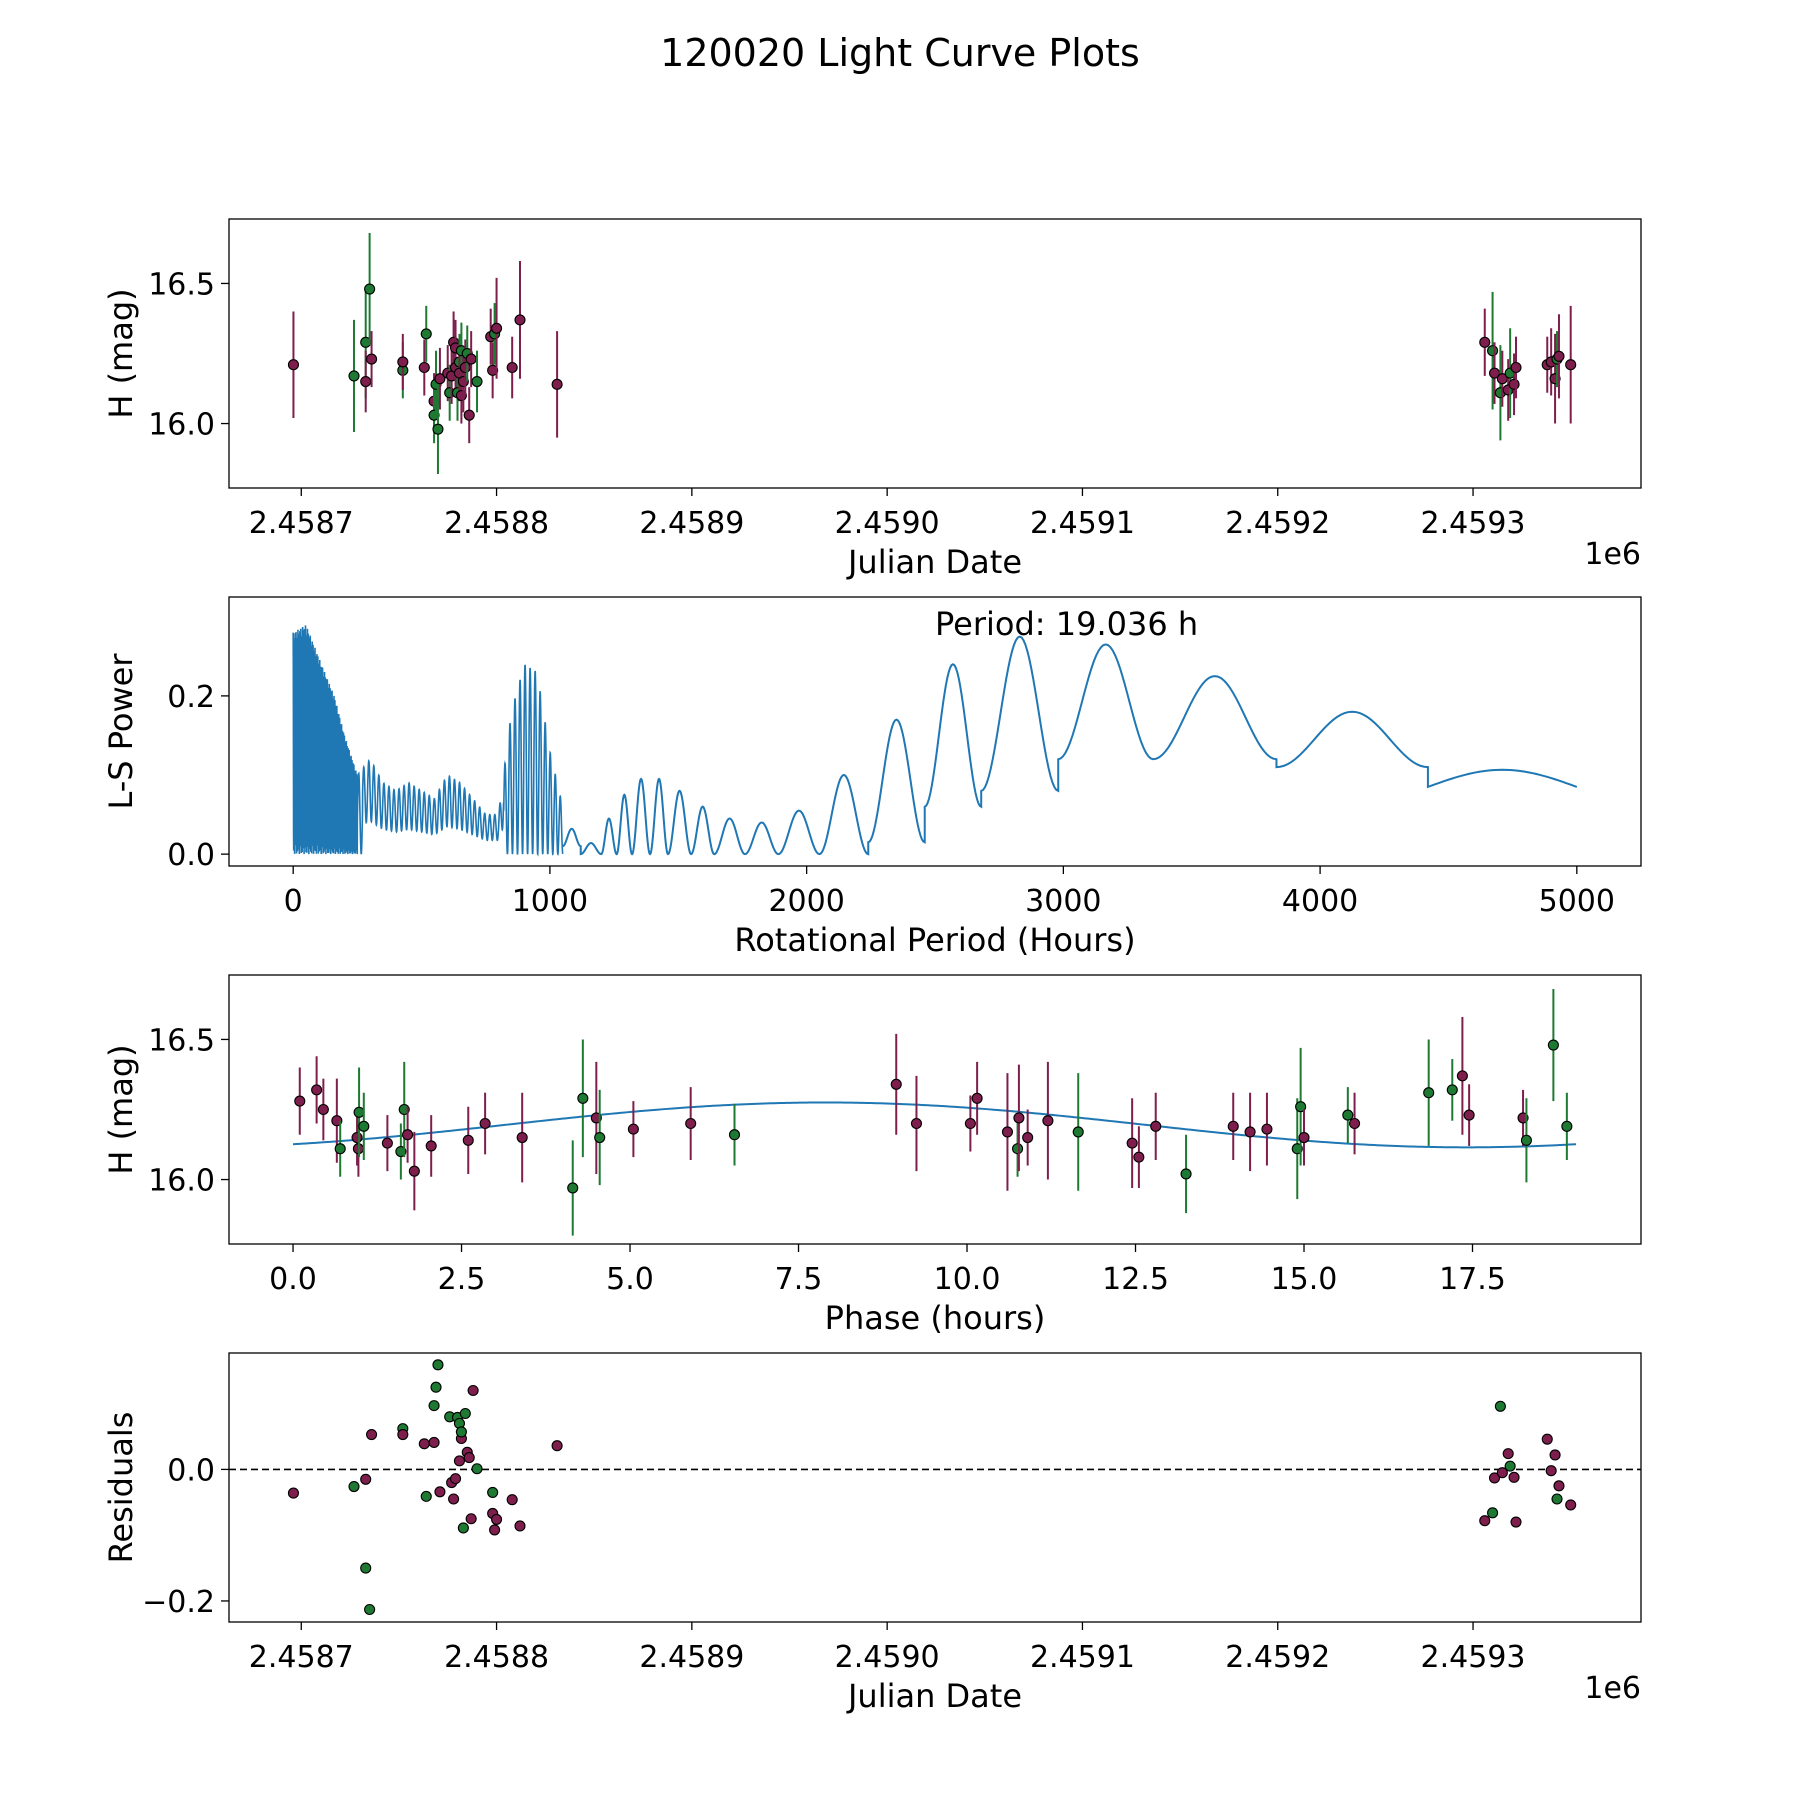 This screenshot has width=1800, height=1800. Describe the element at coordinates (806, 901) in the screenshot. I see `ls-xtick-label: 2000` at that location.